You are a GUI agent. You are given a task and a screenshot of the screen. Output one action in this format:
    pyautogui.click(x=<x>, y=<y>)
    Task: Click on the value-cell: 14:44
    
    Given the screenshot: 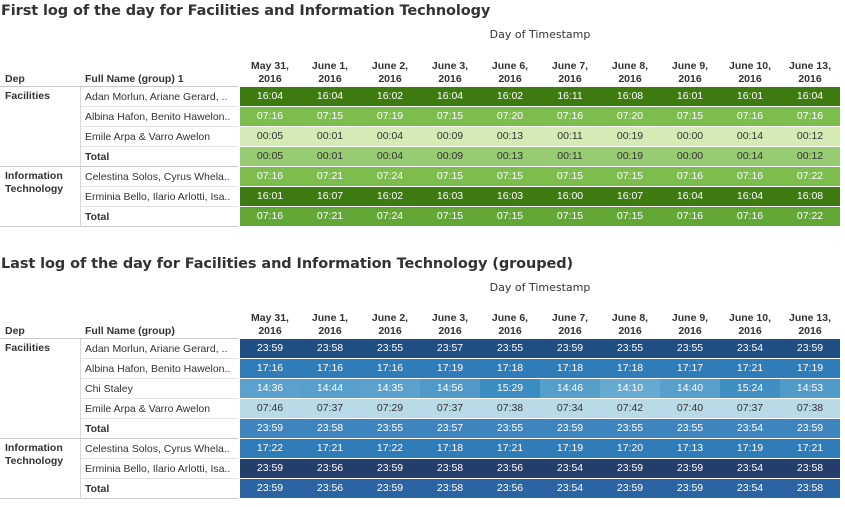 What is the action you would take?
    pyautogui.click(x=330, y=388)
    